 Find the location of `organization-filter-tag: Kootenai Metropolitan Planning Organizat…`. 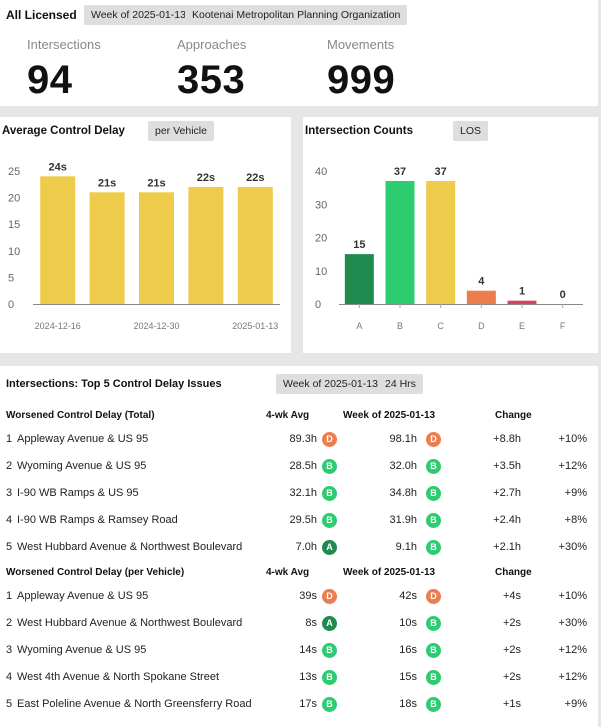

organization-filter-tag: Kootenai Metropolitan Planning Organizat… is located at coordinates (296, 15).